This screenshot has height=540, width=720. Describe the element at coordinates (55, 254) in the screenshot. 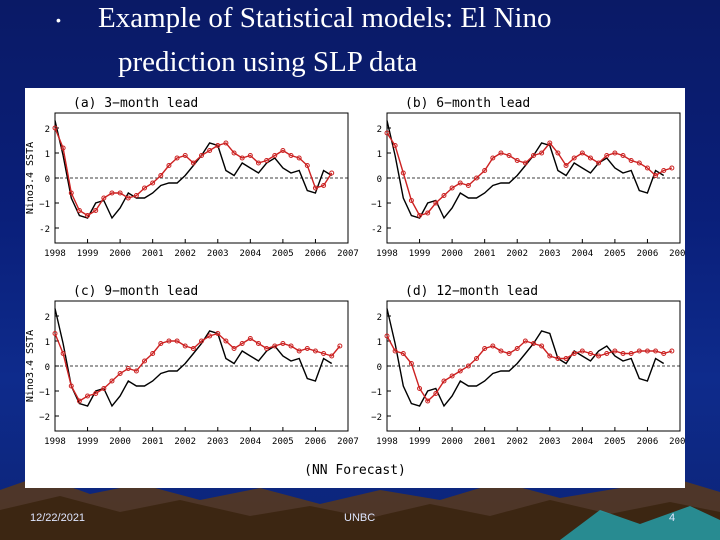

I see `panel-0-xtick-label: 1998` at that location.